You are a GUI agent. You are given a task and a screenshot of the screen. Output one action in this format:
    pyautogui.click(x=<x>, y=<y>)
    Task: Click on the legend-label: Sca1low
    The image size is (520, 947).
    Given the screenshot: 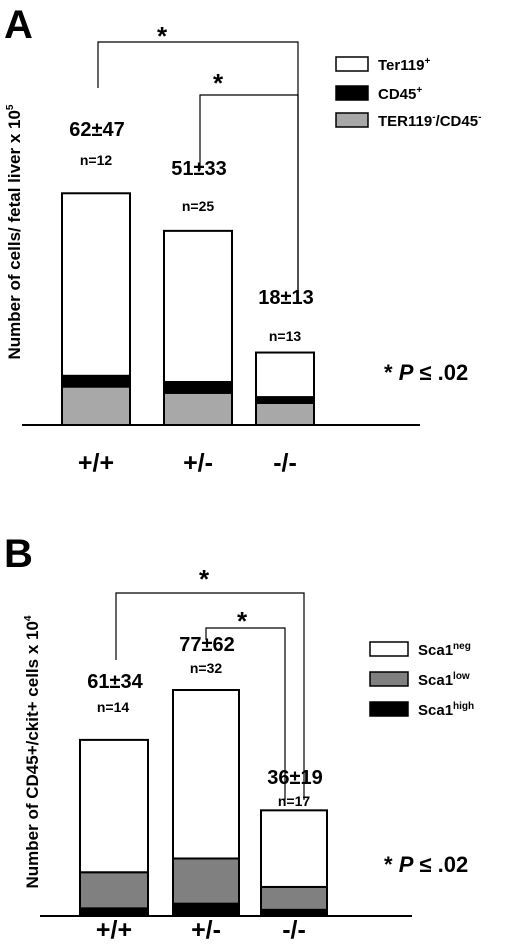 What is the action you would take?
    pyautogui.click(x=444, y=680)
    